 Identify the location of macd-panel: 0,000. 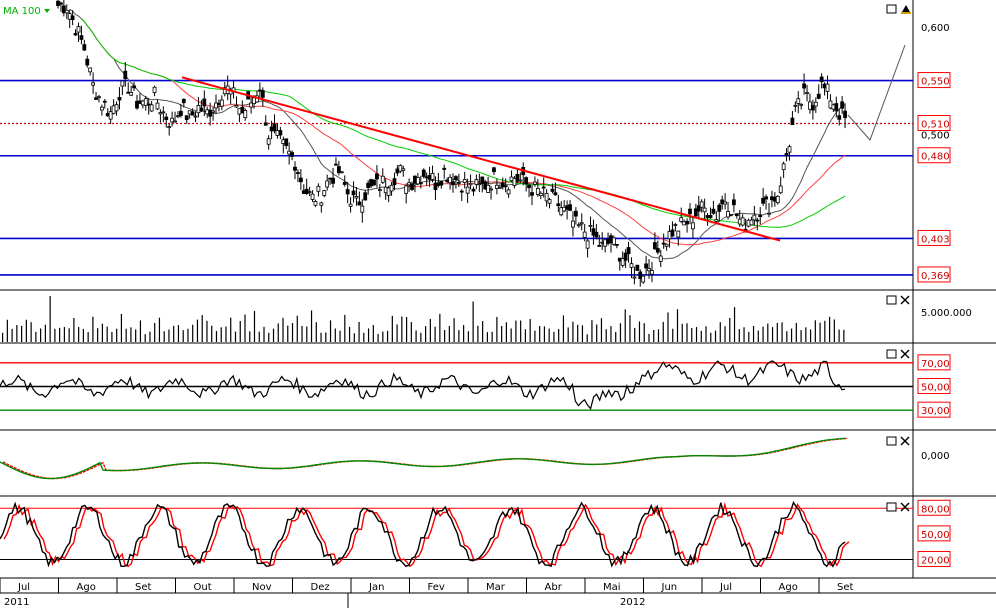
(475, 458).